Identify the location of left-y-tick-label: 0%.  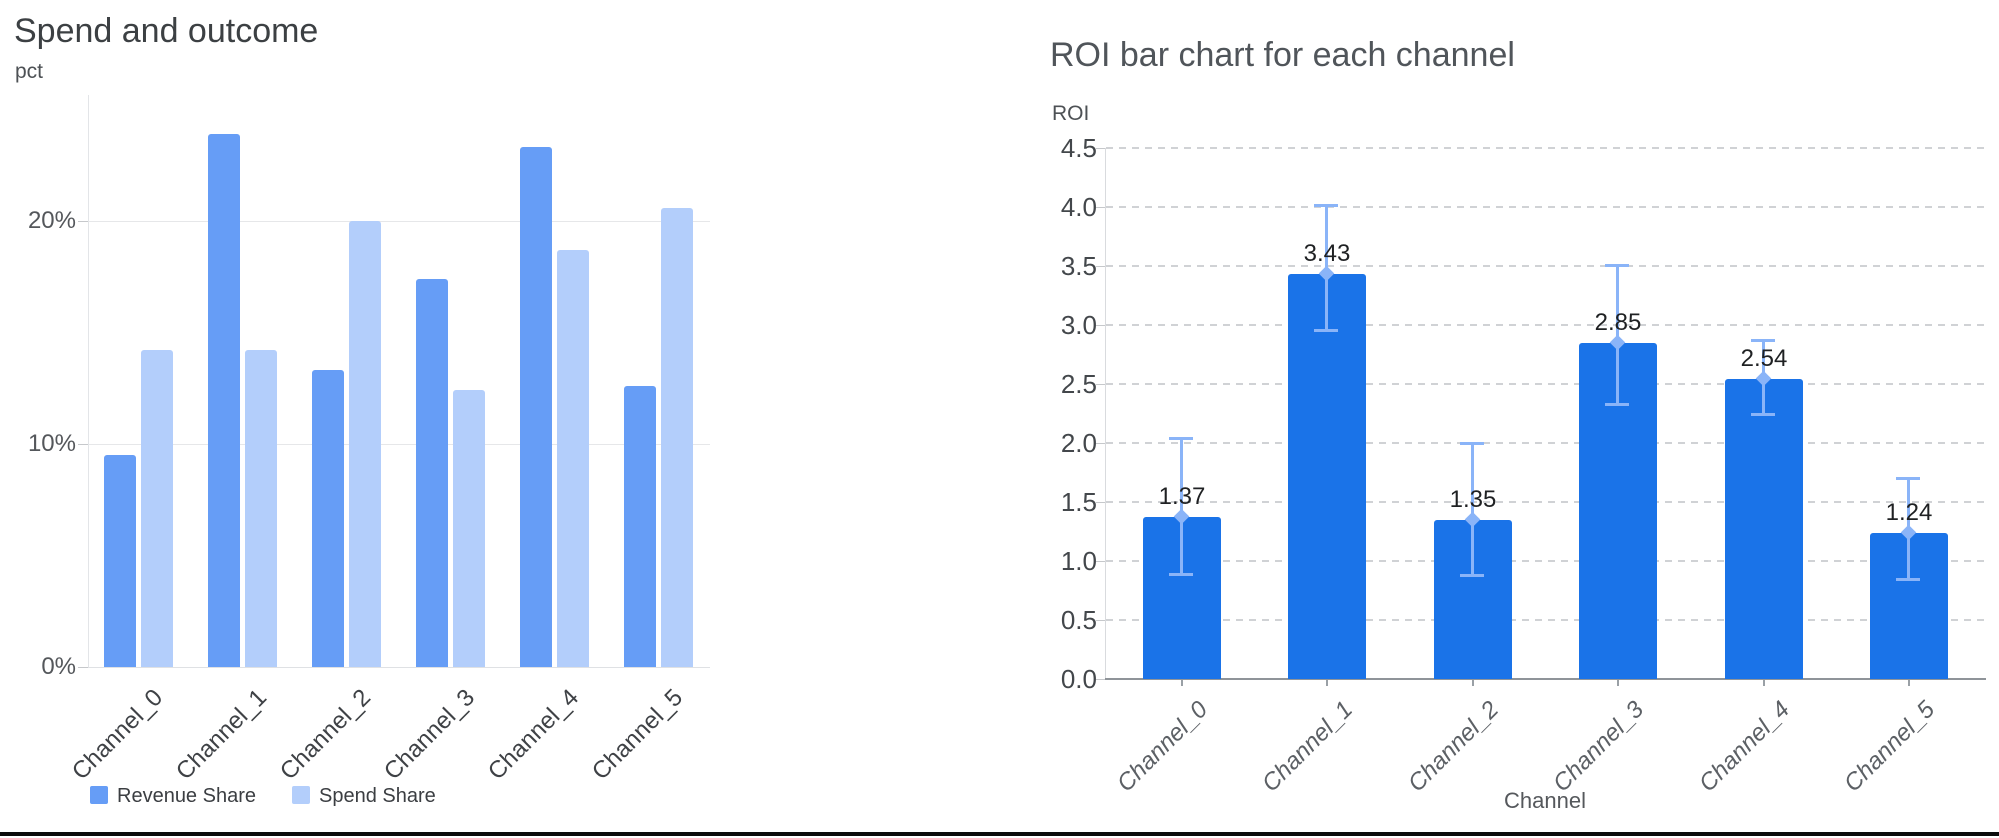
(58, 666).